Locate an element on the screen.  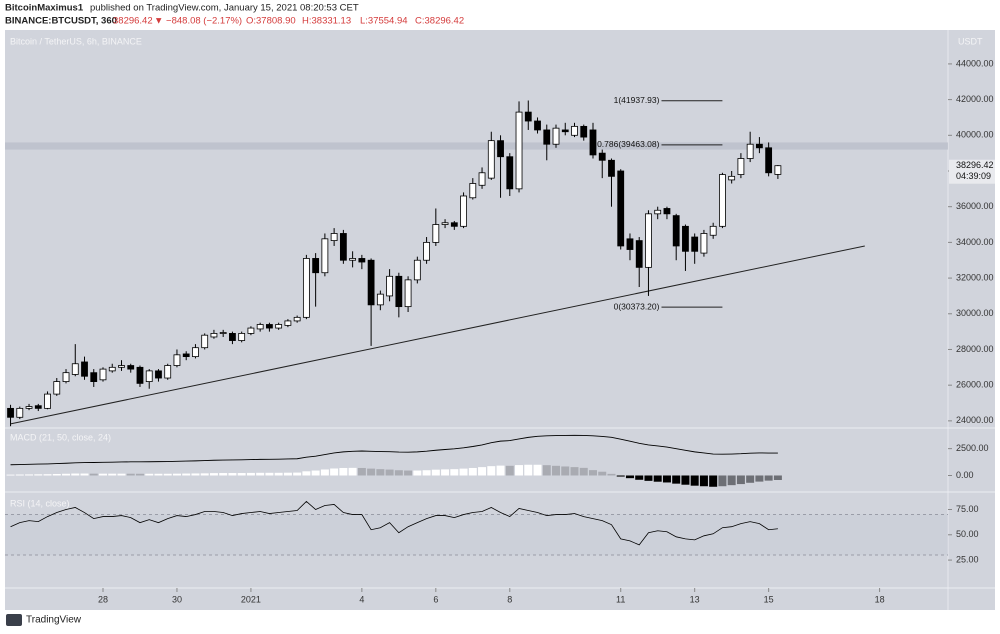
last-price-label: 38296.42 is located at coordinates (975, 165).